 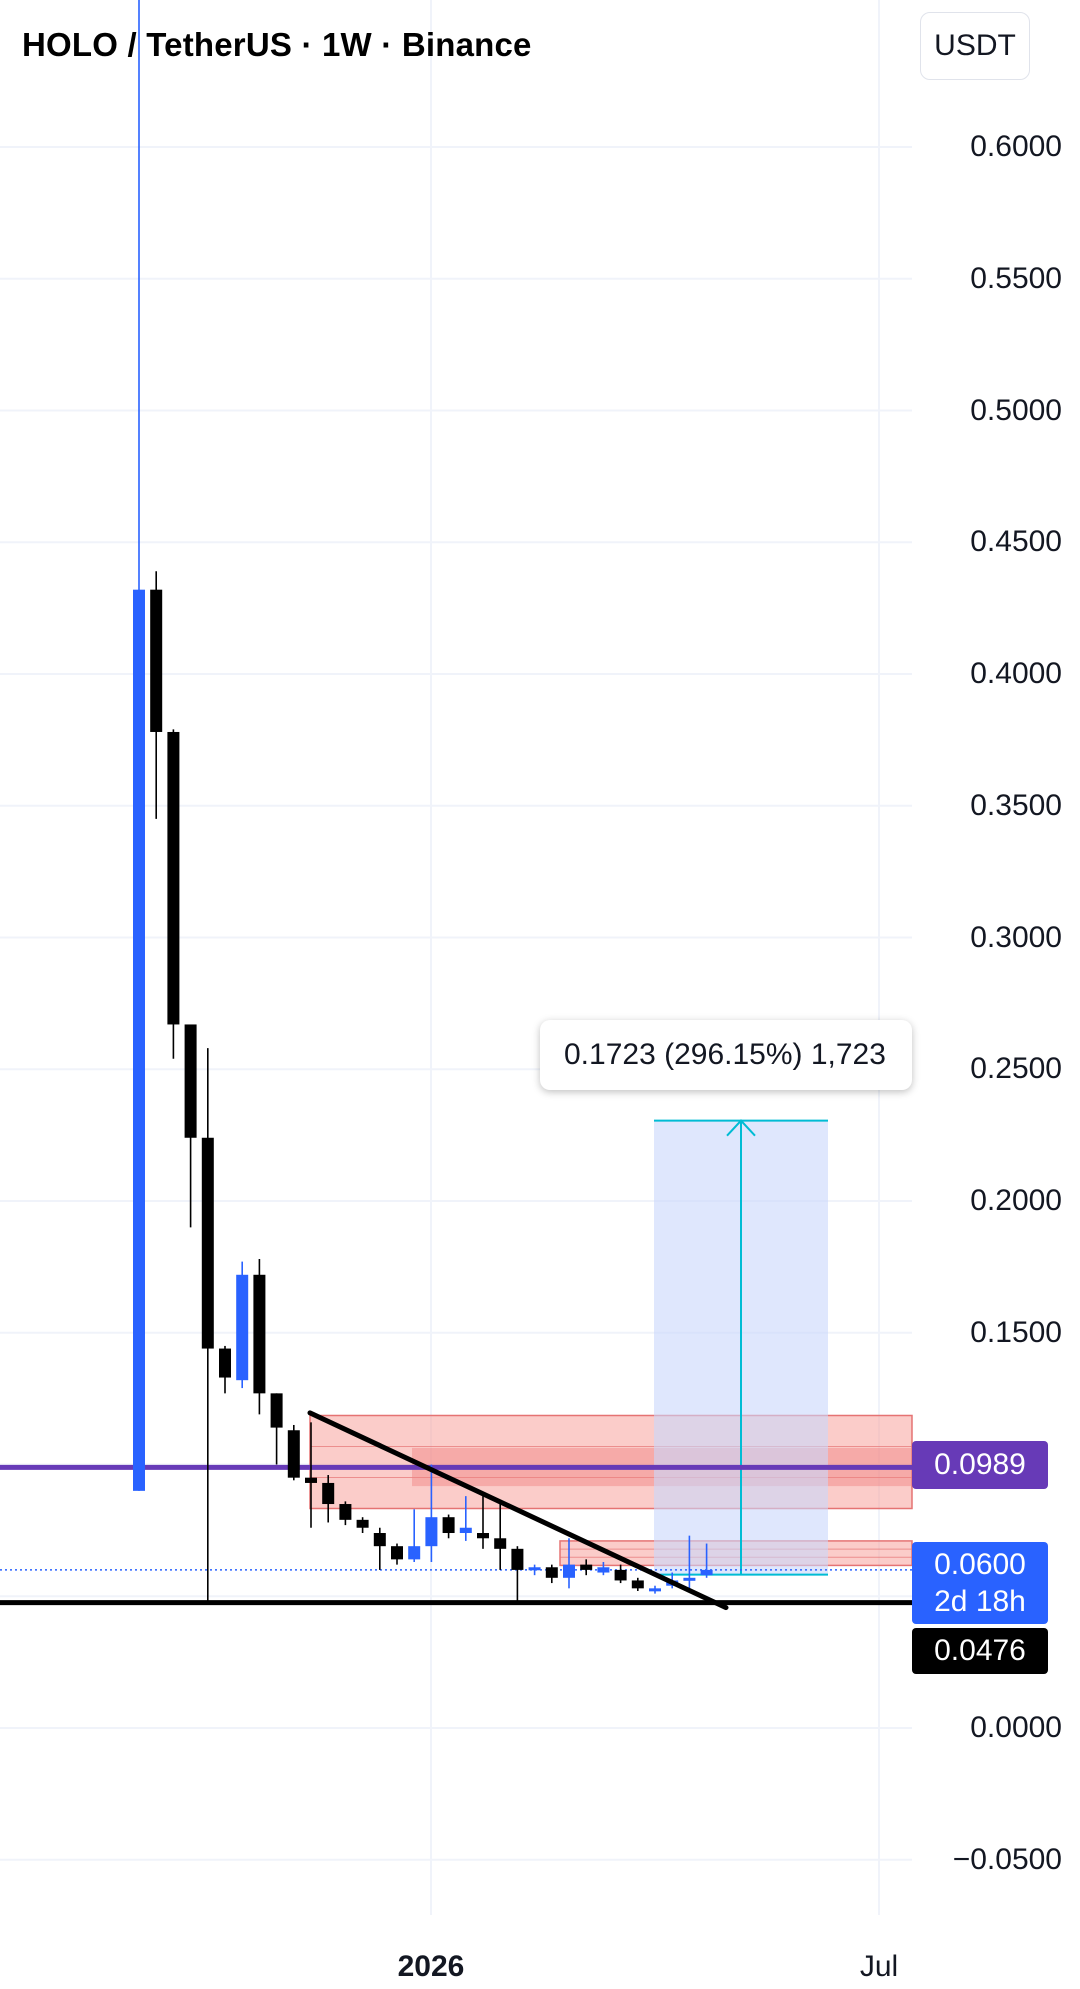 I want to click on y-tick-label: 0.0000, so click(x=1016, y=1727).